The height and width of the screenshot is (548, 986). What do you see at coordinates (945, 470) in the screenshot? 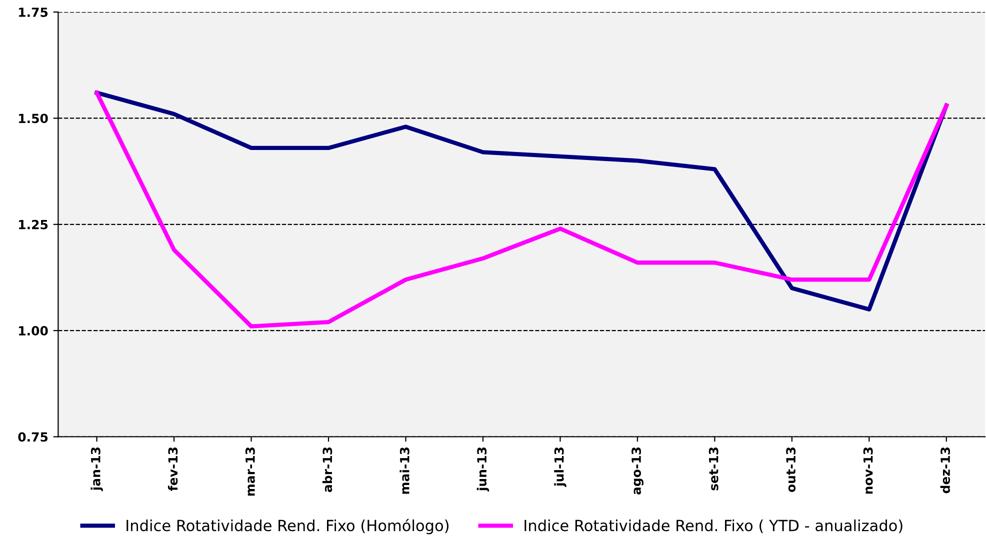
I see `x-tick-label: dez-13` at bounding box center [945, 470].